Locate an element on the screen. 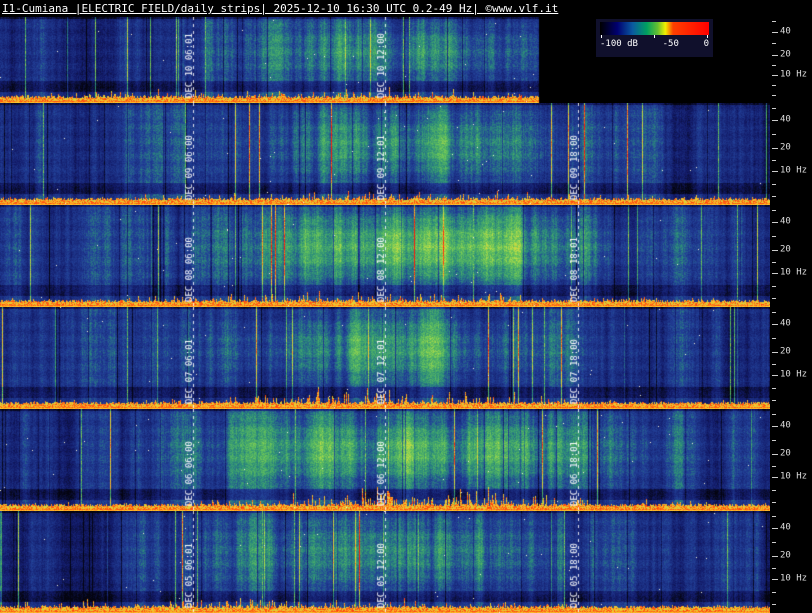 The width and height of the screenshot is (812, 613). legend-min-label: -100 dB is located at coordinates (619, 44).